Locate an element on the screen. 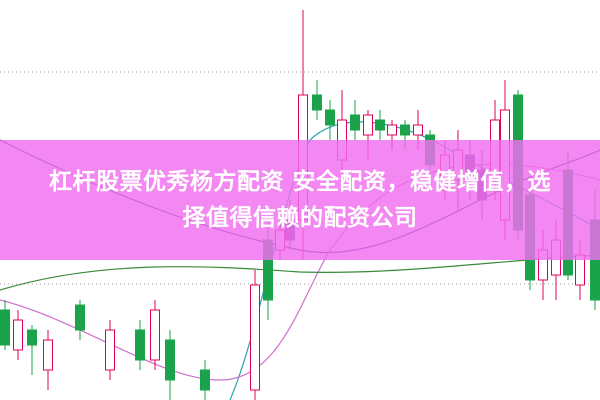 The height and width of the screenshot is (400, 600). banner-title-line-2: 择值得信赖的配资公司 is located at coordinates (300, 218).